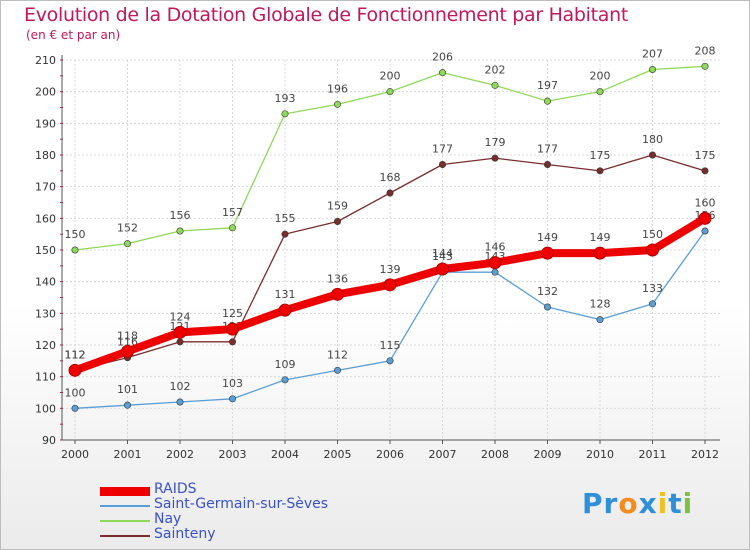  What do you see at coordinates (45, 218) in the screenshot?
I see `y-tick-label: 160` at bounding box center [45, 218].